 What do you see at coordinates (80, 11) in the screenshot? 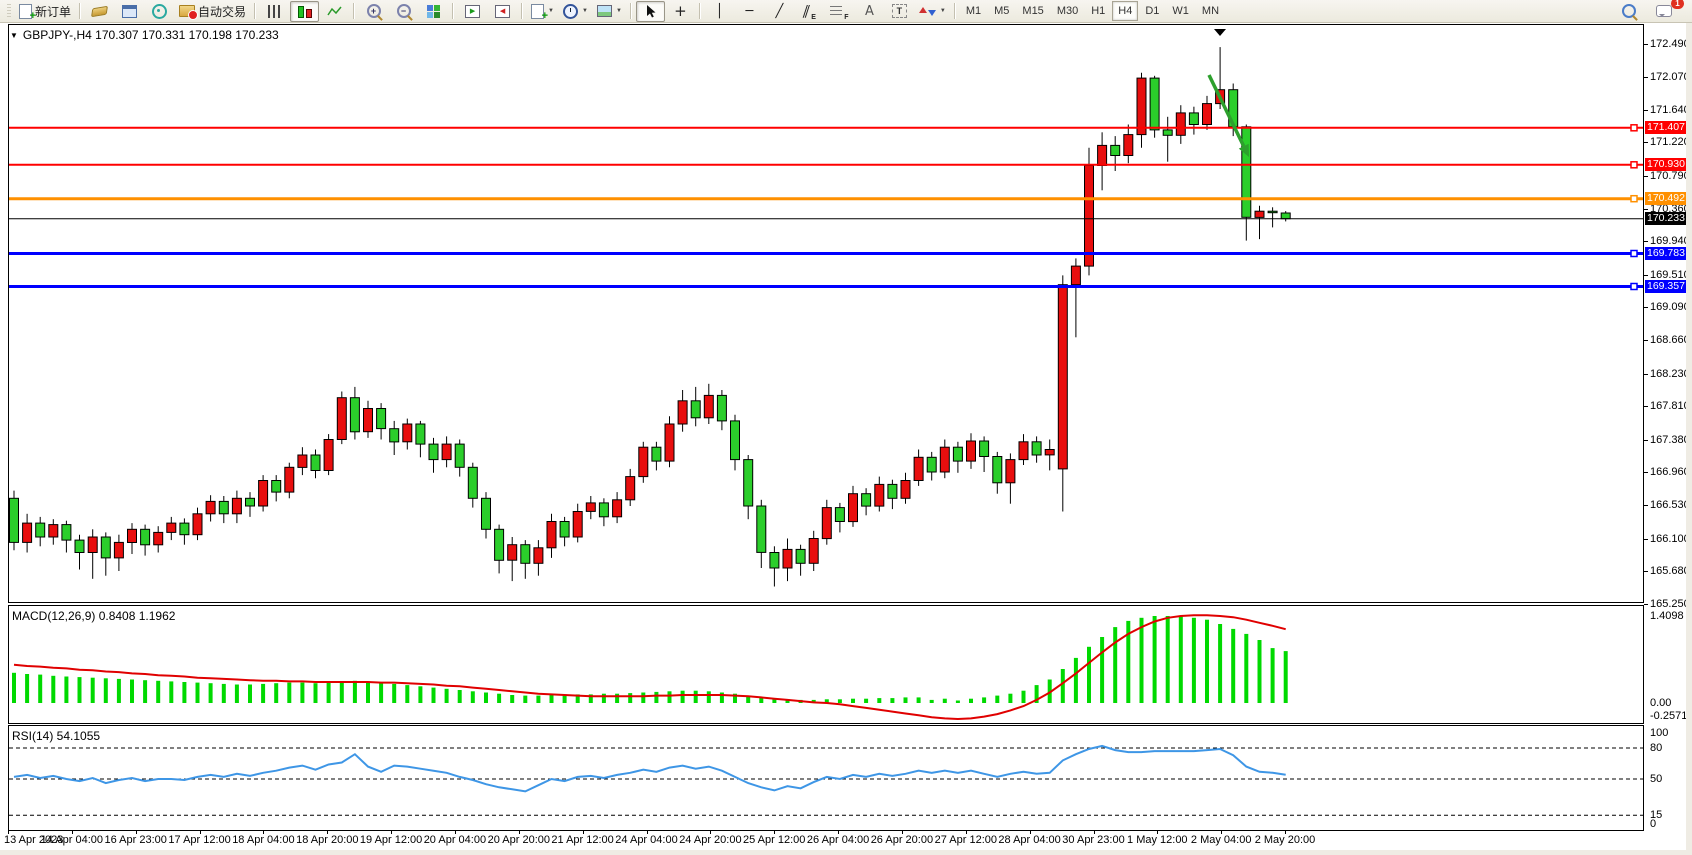
I see `separator` at bounding box center [80, 11].